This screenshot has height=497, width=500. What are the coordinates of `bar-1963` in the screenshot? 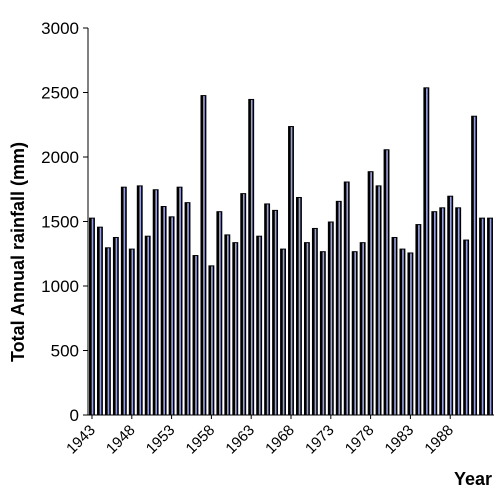 It's located at (251, 256).